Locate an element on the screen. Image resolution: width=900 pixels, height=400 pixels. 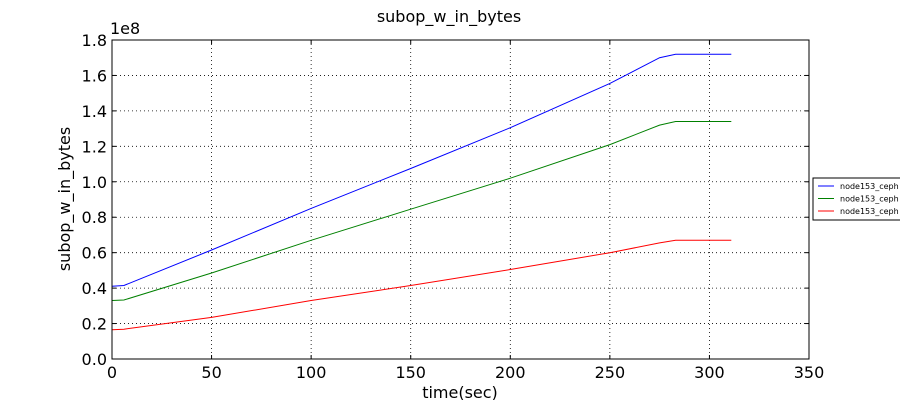
chart-title: subop_w_in_bytes is located at coordinates (449, 17).